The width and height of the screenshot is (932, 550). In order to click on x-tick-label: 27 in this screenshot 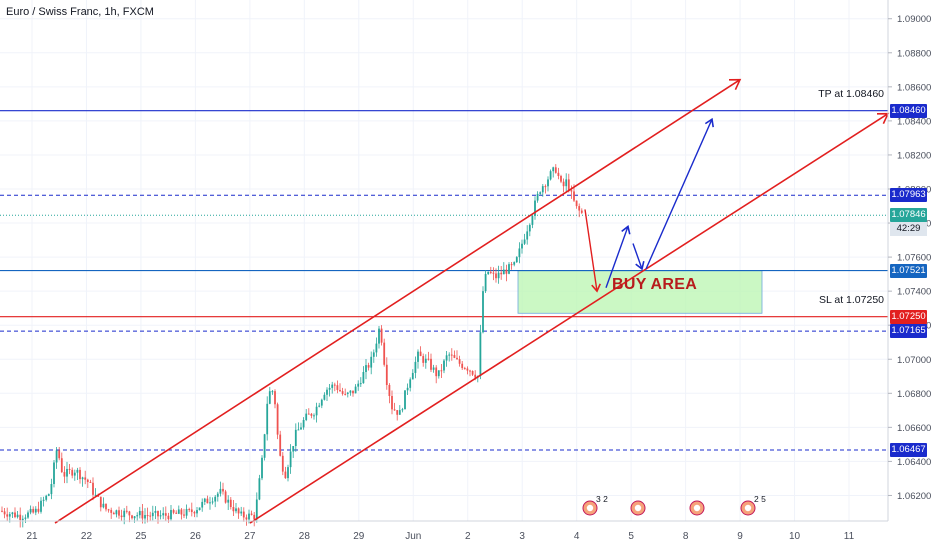, I will do `click(250, 536)`.